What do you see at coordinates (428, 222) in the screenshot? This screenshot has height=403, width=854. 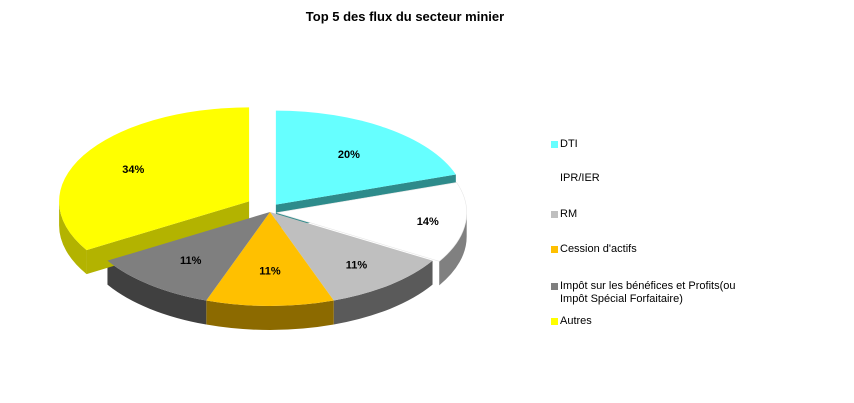 I see `data-label-ipr-ier: 14%` at bounding box center [428, 222].